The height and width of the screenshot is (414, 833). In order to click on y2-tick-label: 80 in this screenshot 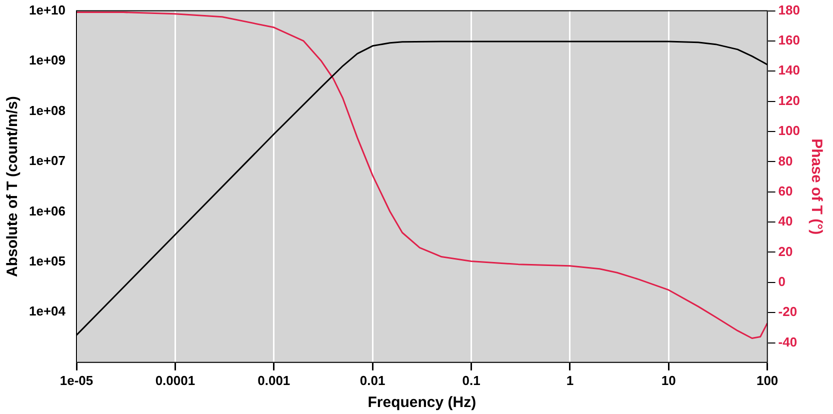, I will do `click(785, 160)`.